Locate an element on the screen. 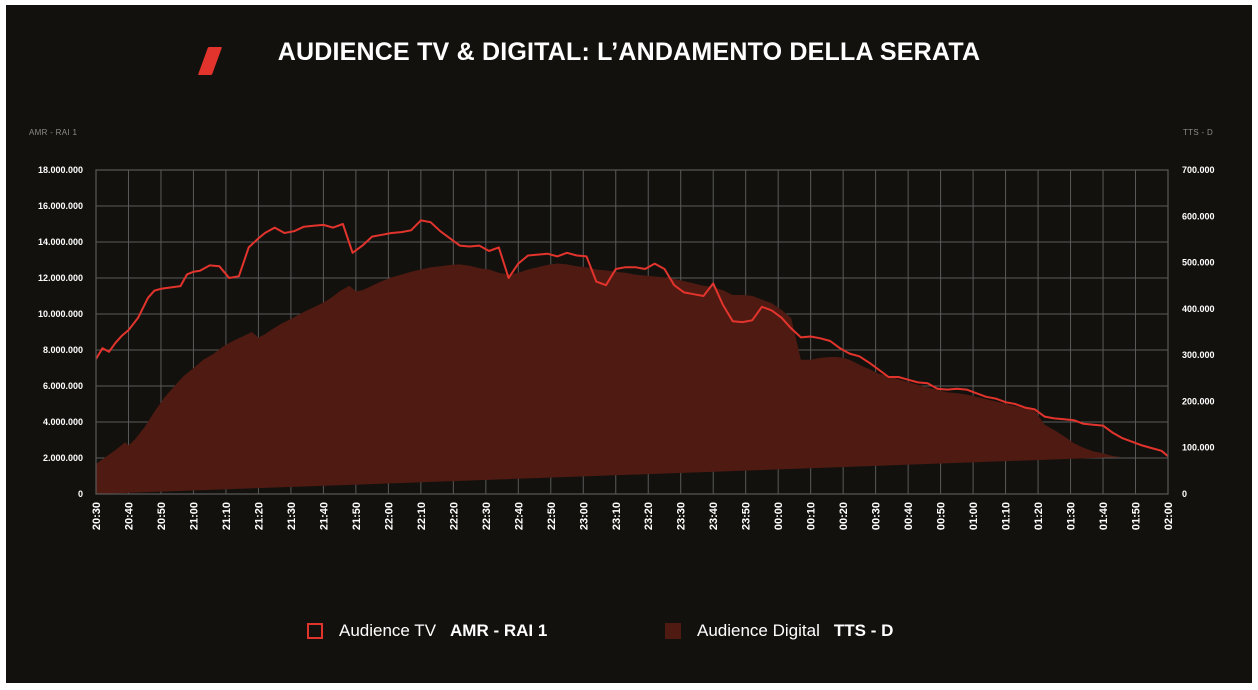 This screenshot has height=690, width=1258. right-tick-label: 300.000 is located at coordinates (1198, 355).